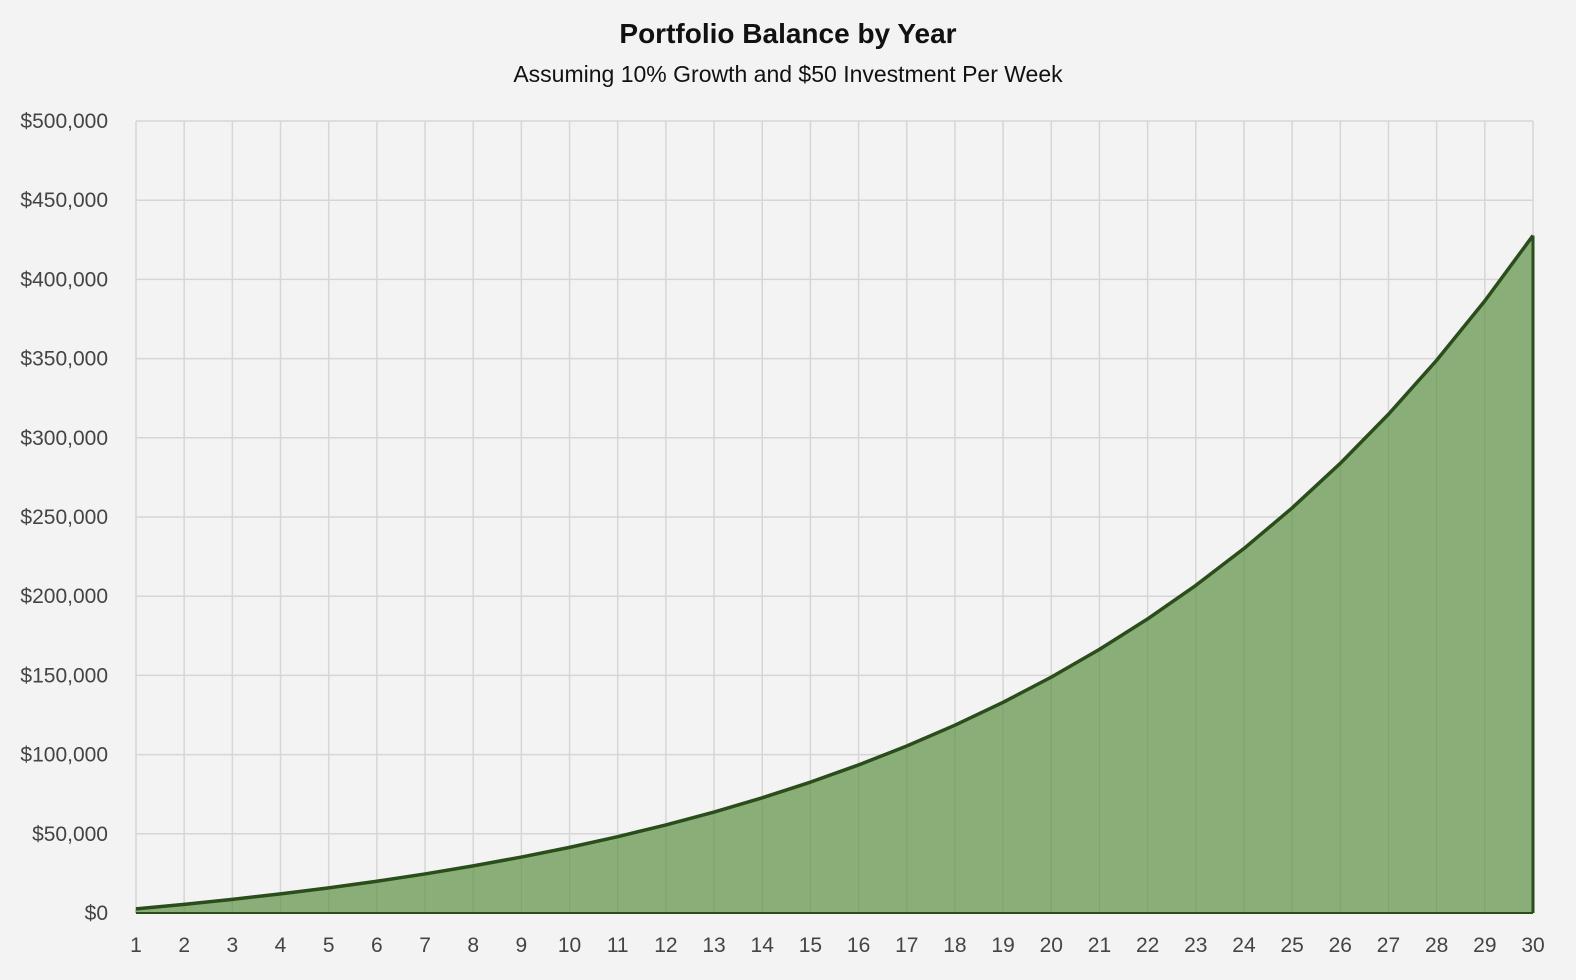 The height and width of the screenshot is (980, 1576). What do you see at coordinates (64, 517) in the screenshot?
I see `y-tick-label: $250,000` at bounding box center [64, 517].